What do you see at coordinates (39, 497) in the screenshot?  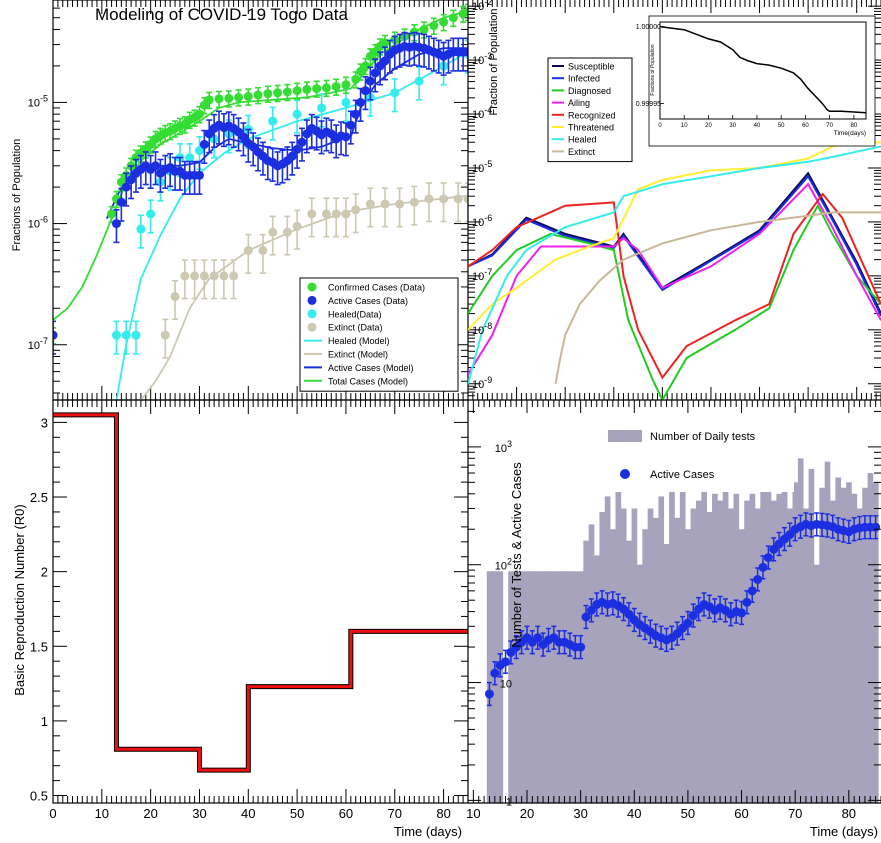 I see `panel-c-y-tick-label: 2.5` at bounding box center [39, 497].